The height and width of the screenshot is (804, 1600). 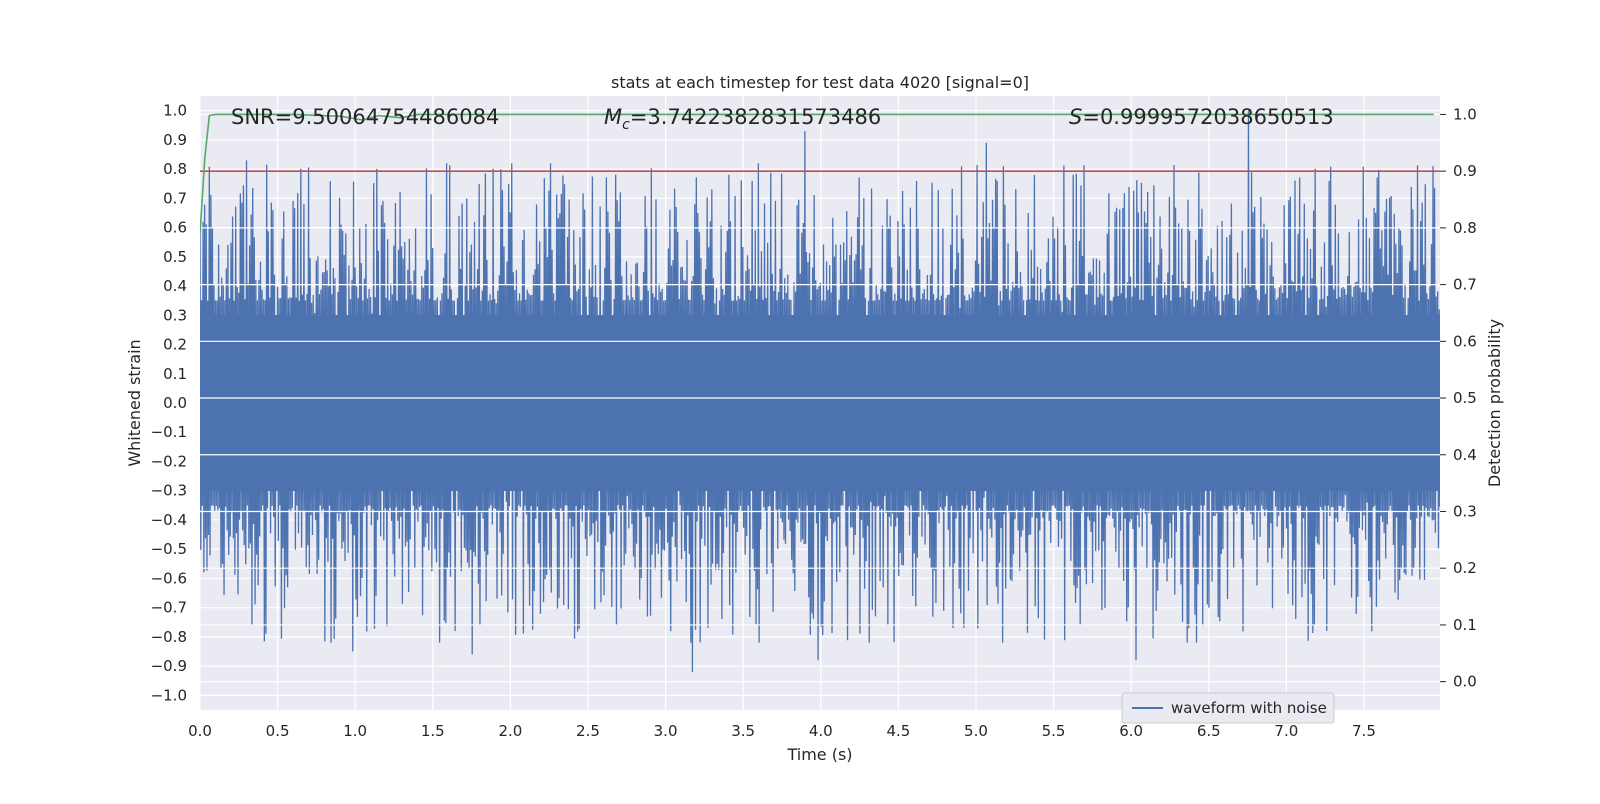 What do you see at coordinates (898, 731) in the screenshot?
I see `x-tick-label: 4.5` at bounding box center [898, 731].